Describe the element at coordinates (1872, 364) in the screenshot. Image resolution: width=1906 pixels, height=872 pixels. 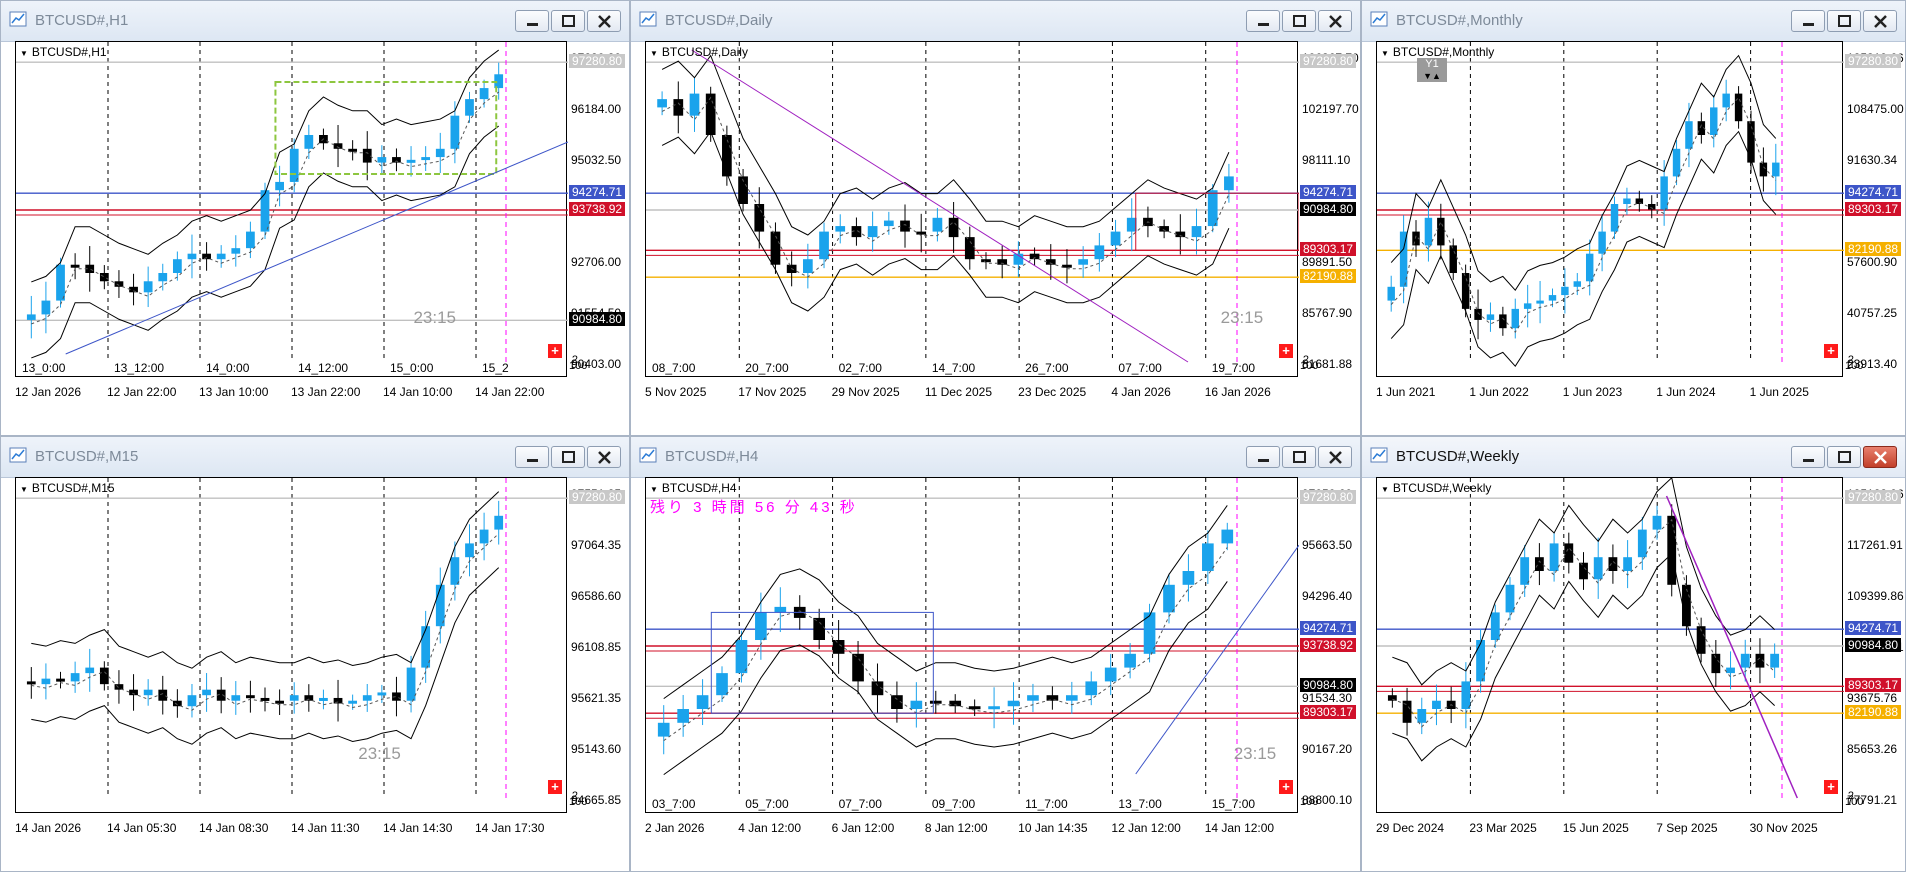
I see `price-label: 23913.40` at that location.